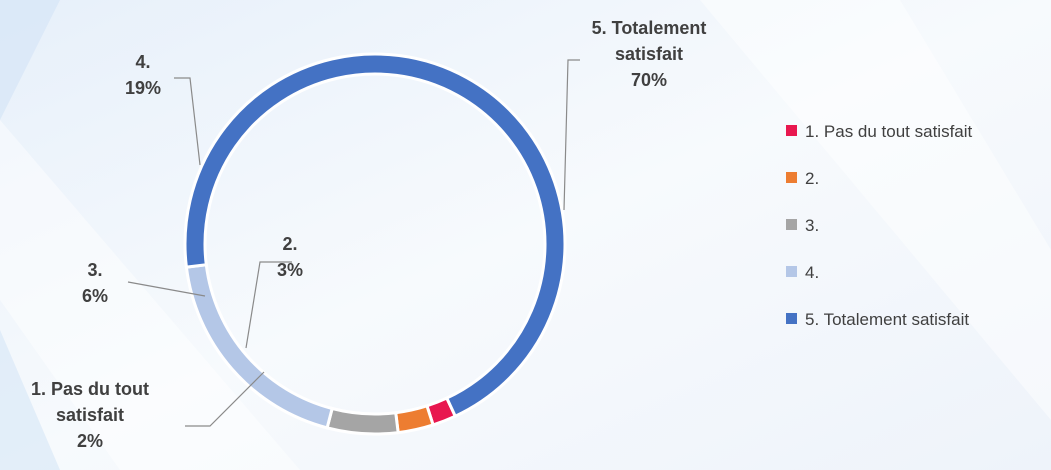 This screenshot has height=470, width=1051. I want to click on data-label-1: 1. Pas du tout satisfait 2%, so click(90, 415).